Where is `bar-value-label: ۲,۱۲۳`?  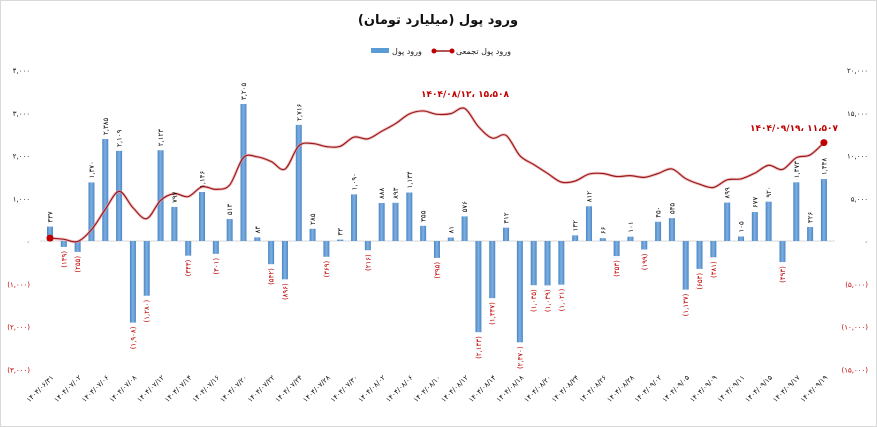 bar-value-label: ۲,۱۲۳ is located at coordinates (161, 138).